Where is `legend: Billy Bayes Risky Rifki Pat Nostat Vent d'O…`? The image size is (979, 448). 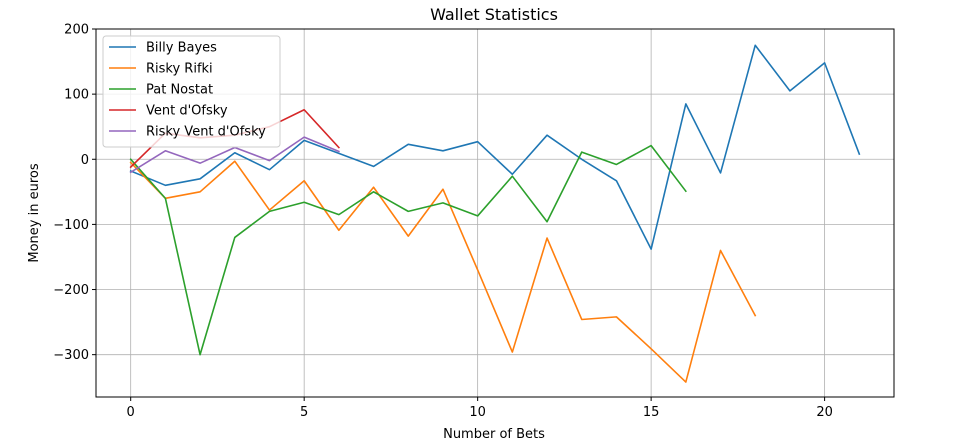
legend: Billy Bayes Risky Rifki Pat Nostat Vent d'O… is located at coordinates (191, 91).